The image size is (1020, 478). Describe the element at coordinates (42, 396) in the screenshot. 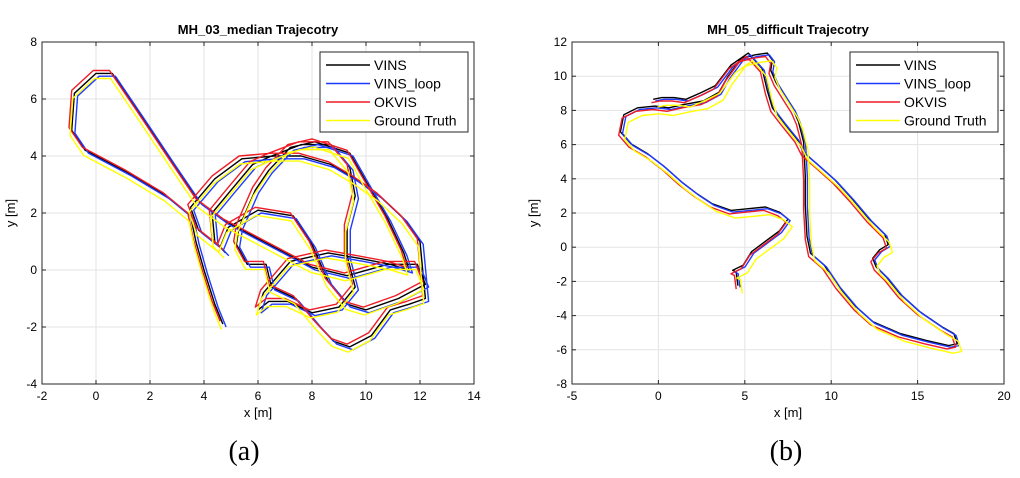

I see `x-tick-label: -2` at that location.